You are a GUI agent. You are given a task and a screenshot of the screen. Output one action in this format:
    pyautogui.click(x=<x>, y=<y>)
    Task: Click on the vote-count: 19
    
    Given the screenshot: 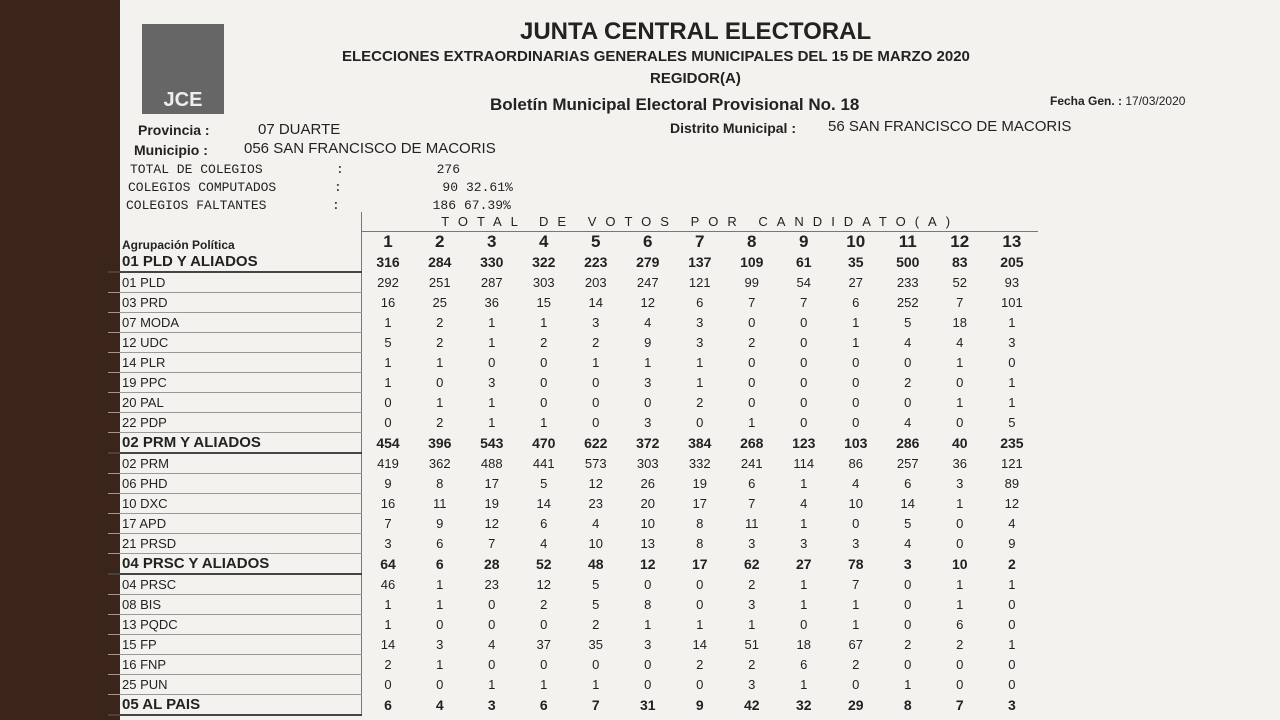 What is the action you would take?
    pyautogui.click(x=491, y=503)
    